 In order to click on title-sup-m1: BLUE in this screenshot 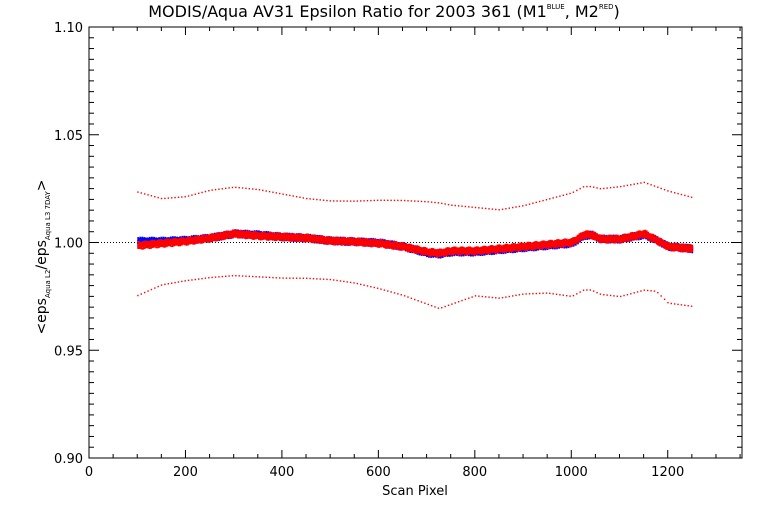, I will do `click(555, 7)`.